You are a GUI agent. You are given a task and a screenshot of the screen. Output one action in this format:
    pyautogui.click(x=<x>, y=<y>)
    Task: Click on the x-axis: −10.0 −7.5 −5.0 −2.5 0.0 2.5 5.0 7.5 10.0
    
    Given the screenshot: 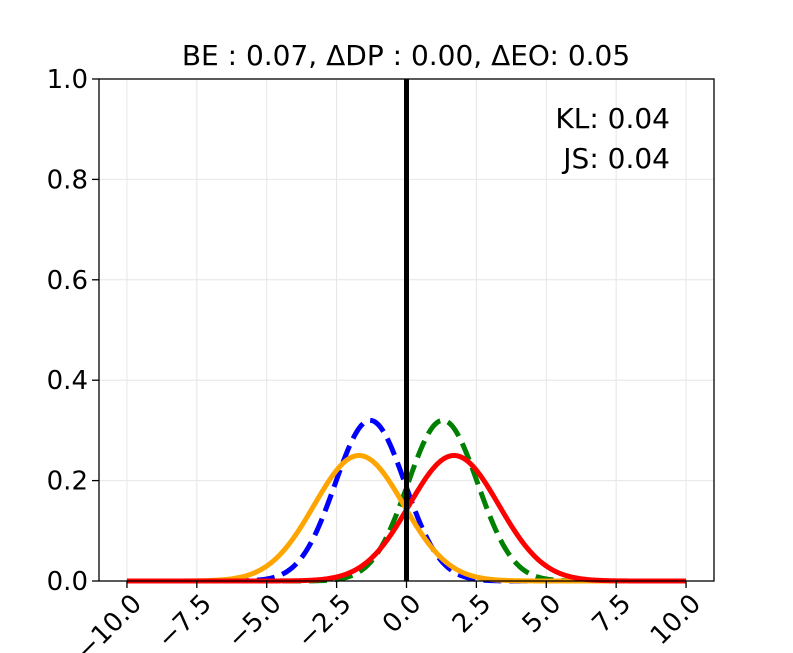 What is the action you would take?
    pyautogui.click(x=388, y=617)
    